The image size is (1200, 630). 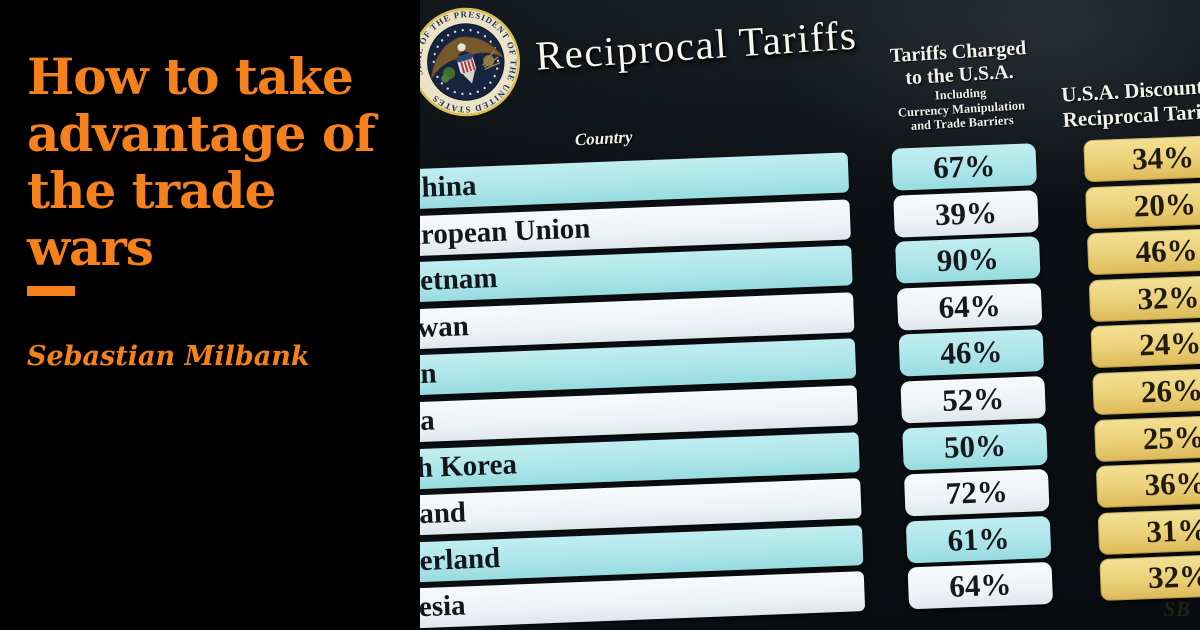 I want to click on tariff-charged-value: 90%, so click(x=968, y=259).